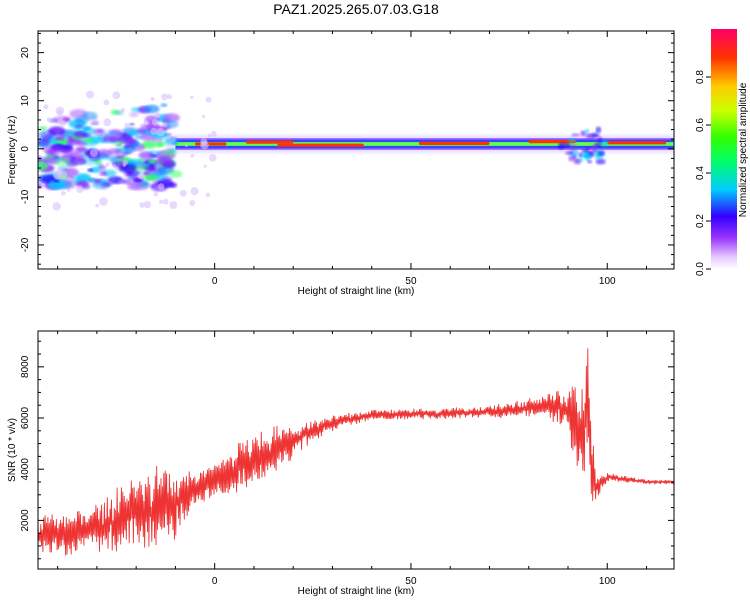  What do you see at coordinates (700, 221) in the screenshot?
I see `colorbar-tick-label: 0.2` at bounding box center [700, 221].